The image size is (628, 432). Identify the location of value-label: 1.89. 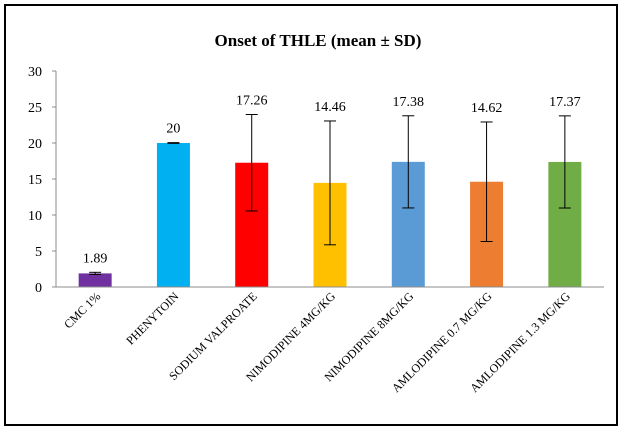
(95, 258).